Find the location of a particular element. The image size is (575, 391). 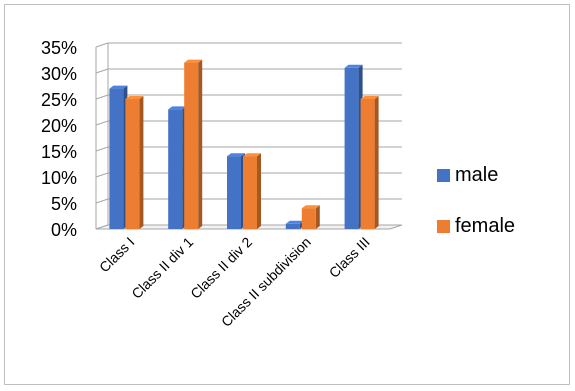

y-tick-label: 30% is located at coordinates (59, 74).